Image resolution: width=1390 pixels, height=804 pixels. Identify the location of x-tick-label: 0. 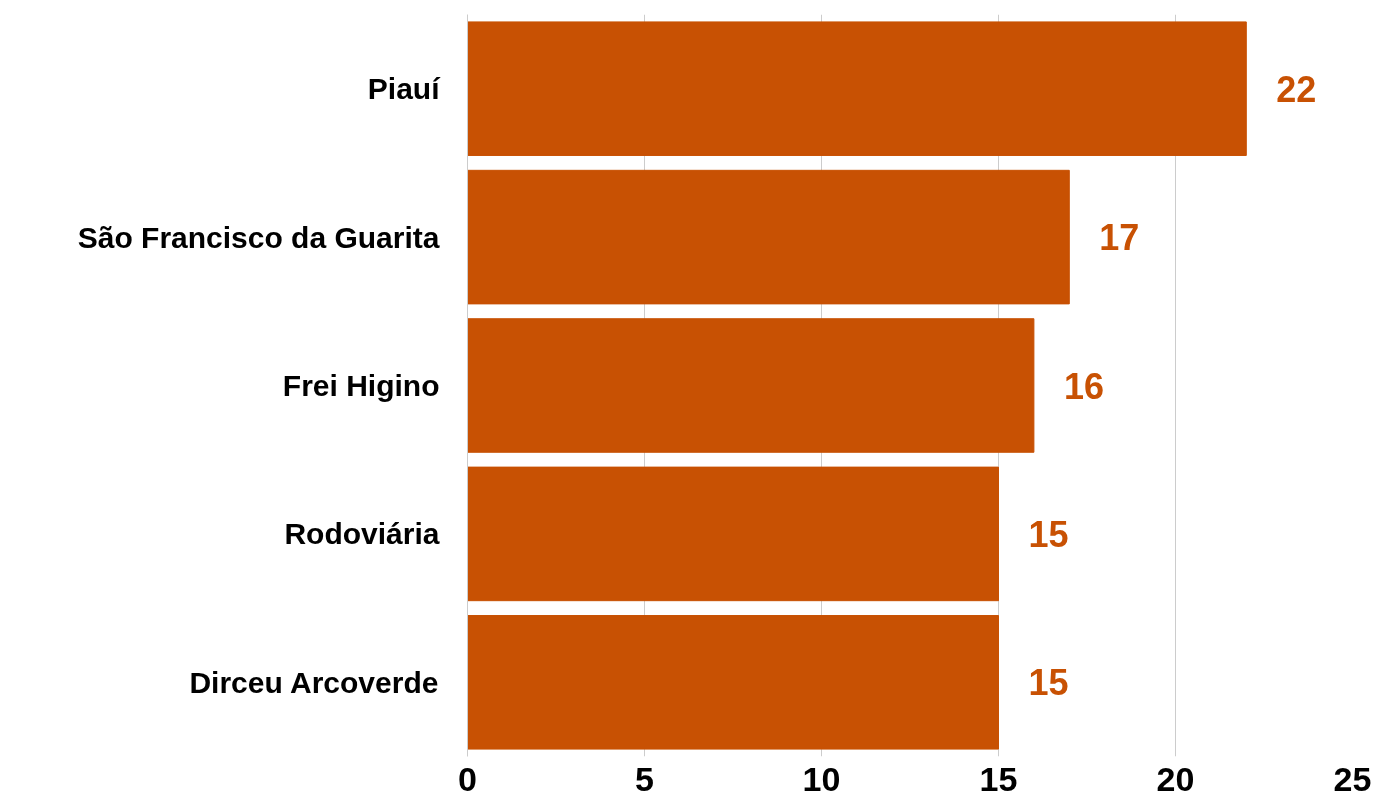
(467, 778).